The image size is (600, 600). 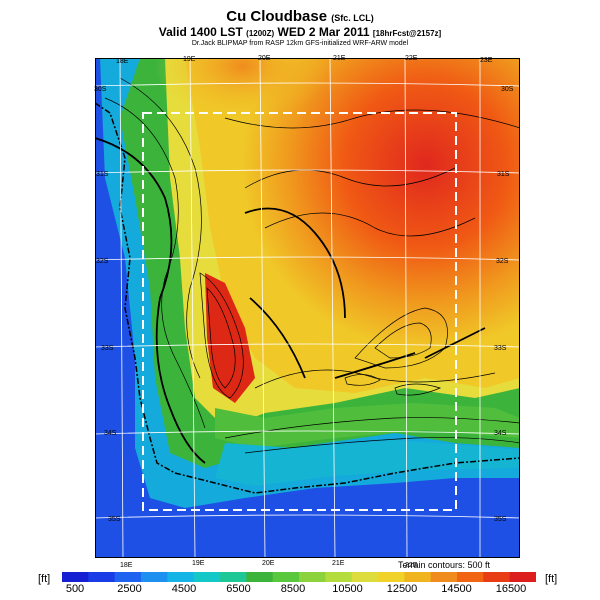 What do you see at coordinates (367, 425) in the screenshot?
I see `coastal-green-belt` at bounding box center [367, 425].